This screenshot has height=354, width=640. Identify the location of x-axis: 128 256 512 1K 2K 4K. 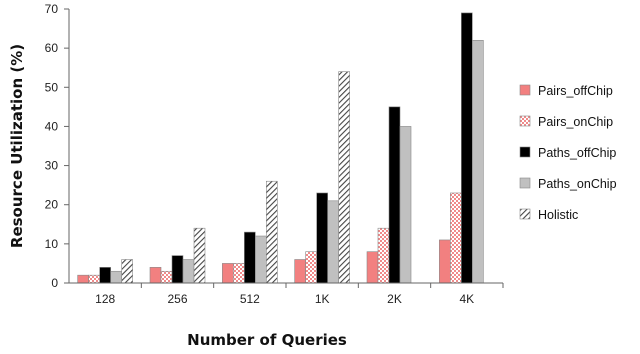
(286, 294).